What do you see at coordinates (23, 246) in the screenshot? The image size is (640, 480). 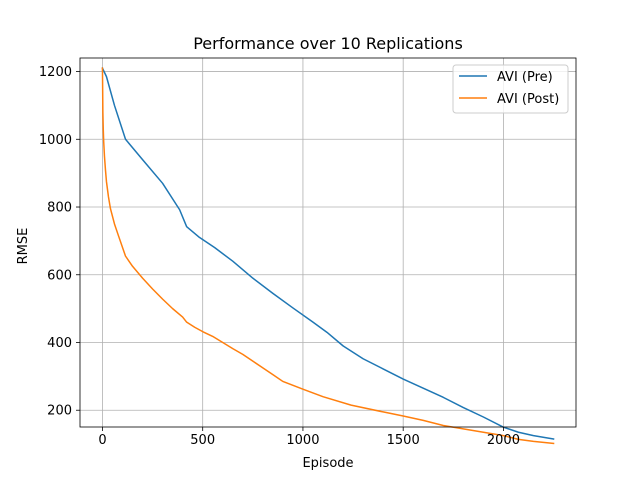 I see `y-axis-label: RMSE` at bounding box center [23, 246].